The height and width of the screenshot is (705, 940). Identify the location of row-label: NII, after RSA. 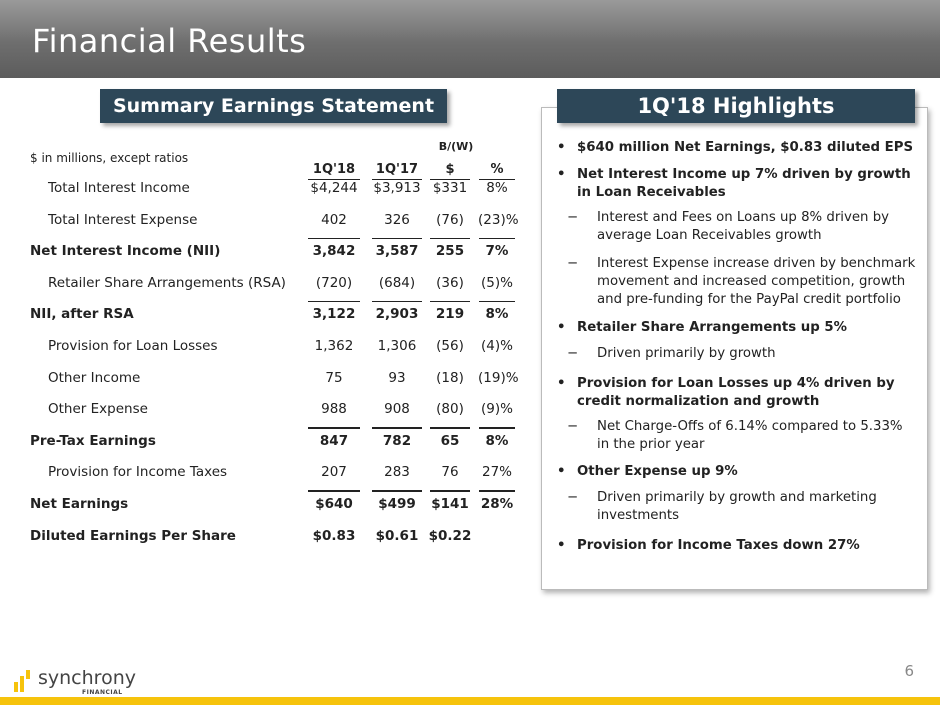
(82, 314).